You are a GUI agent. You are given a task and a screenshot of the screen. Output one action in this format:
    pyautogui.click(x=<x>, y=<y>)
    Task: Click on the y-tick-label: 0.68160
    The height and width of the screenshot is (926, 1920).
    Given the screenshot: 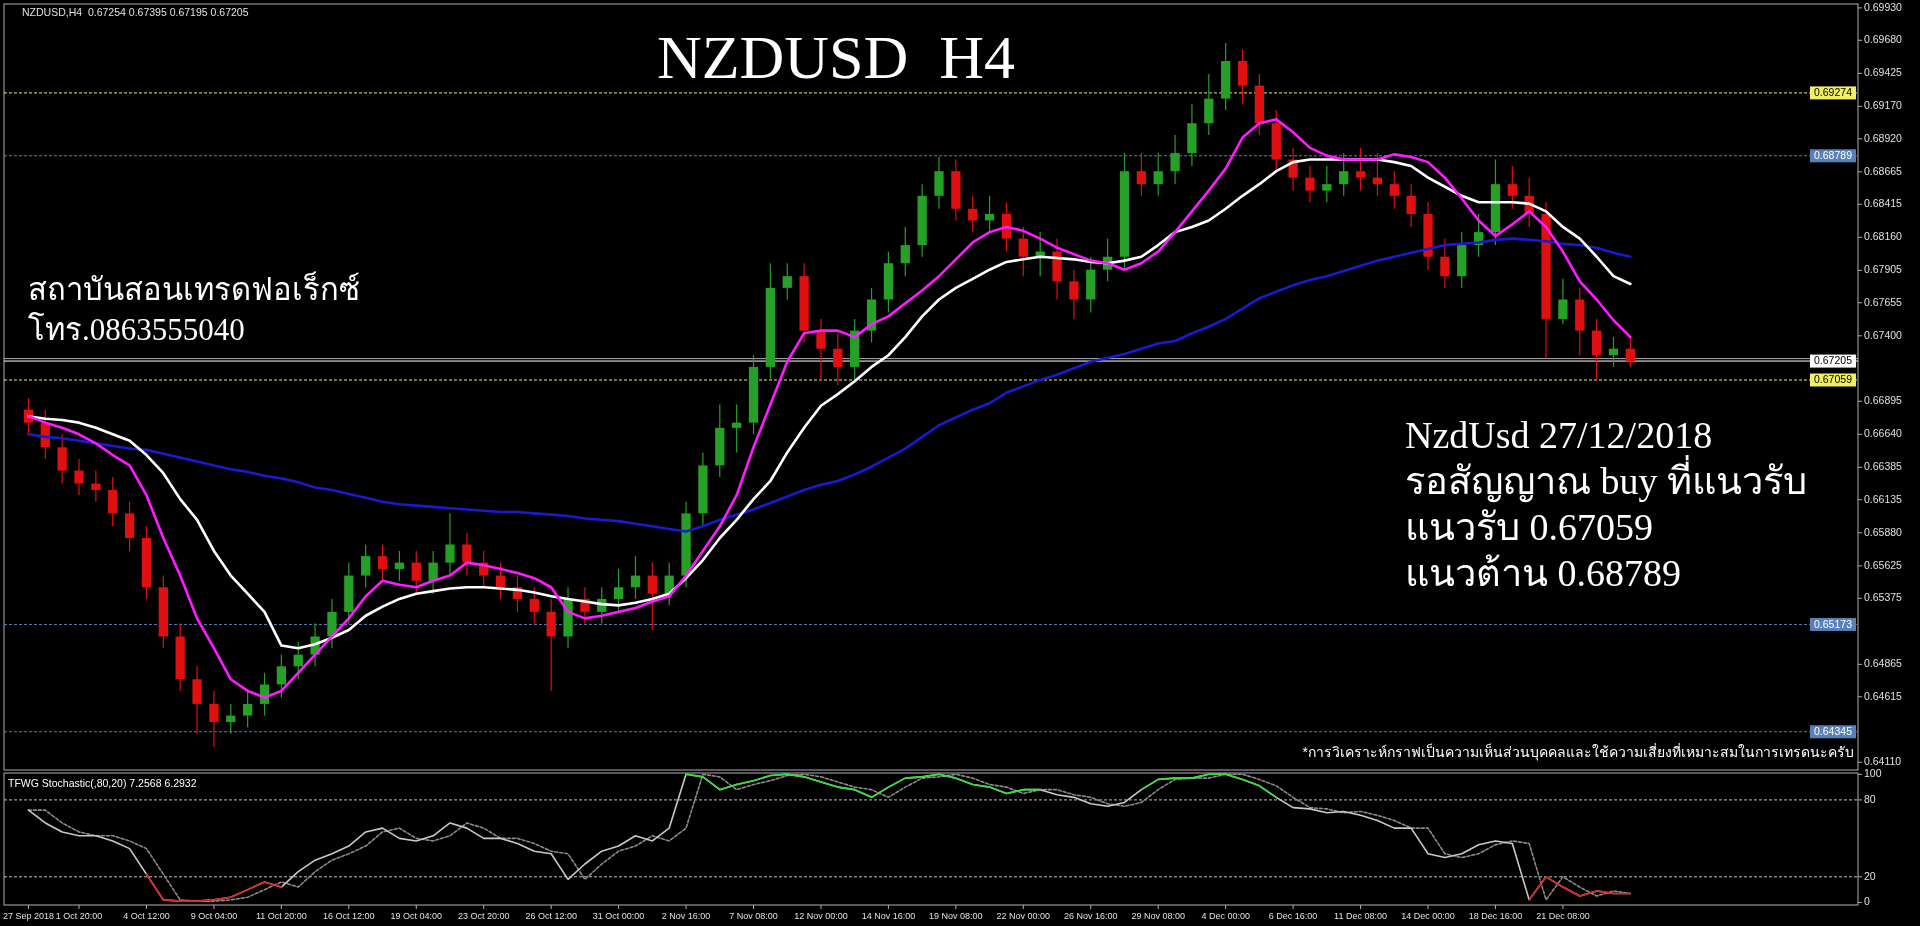 What is the action you would take?
    pyautogui.click(x=1883, y=236)
    